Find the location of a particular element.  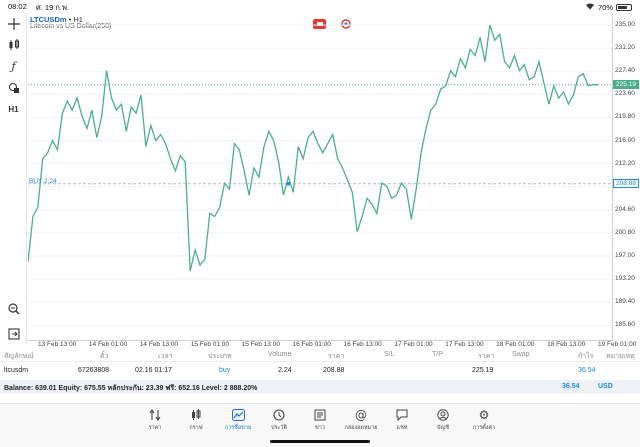

tab-settings: ⚙ การตั้งค่า is located at coordinates (484, 420).